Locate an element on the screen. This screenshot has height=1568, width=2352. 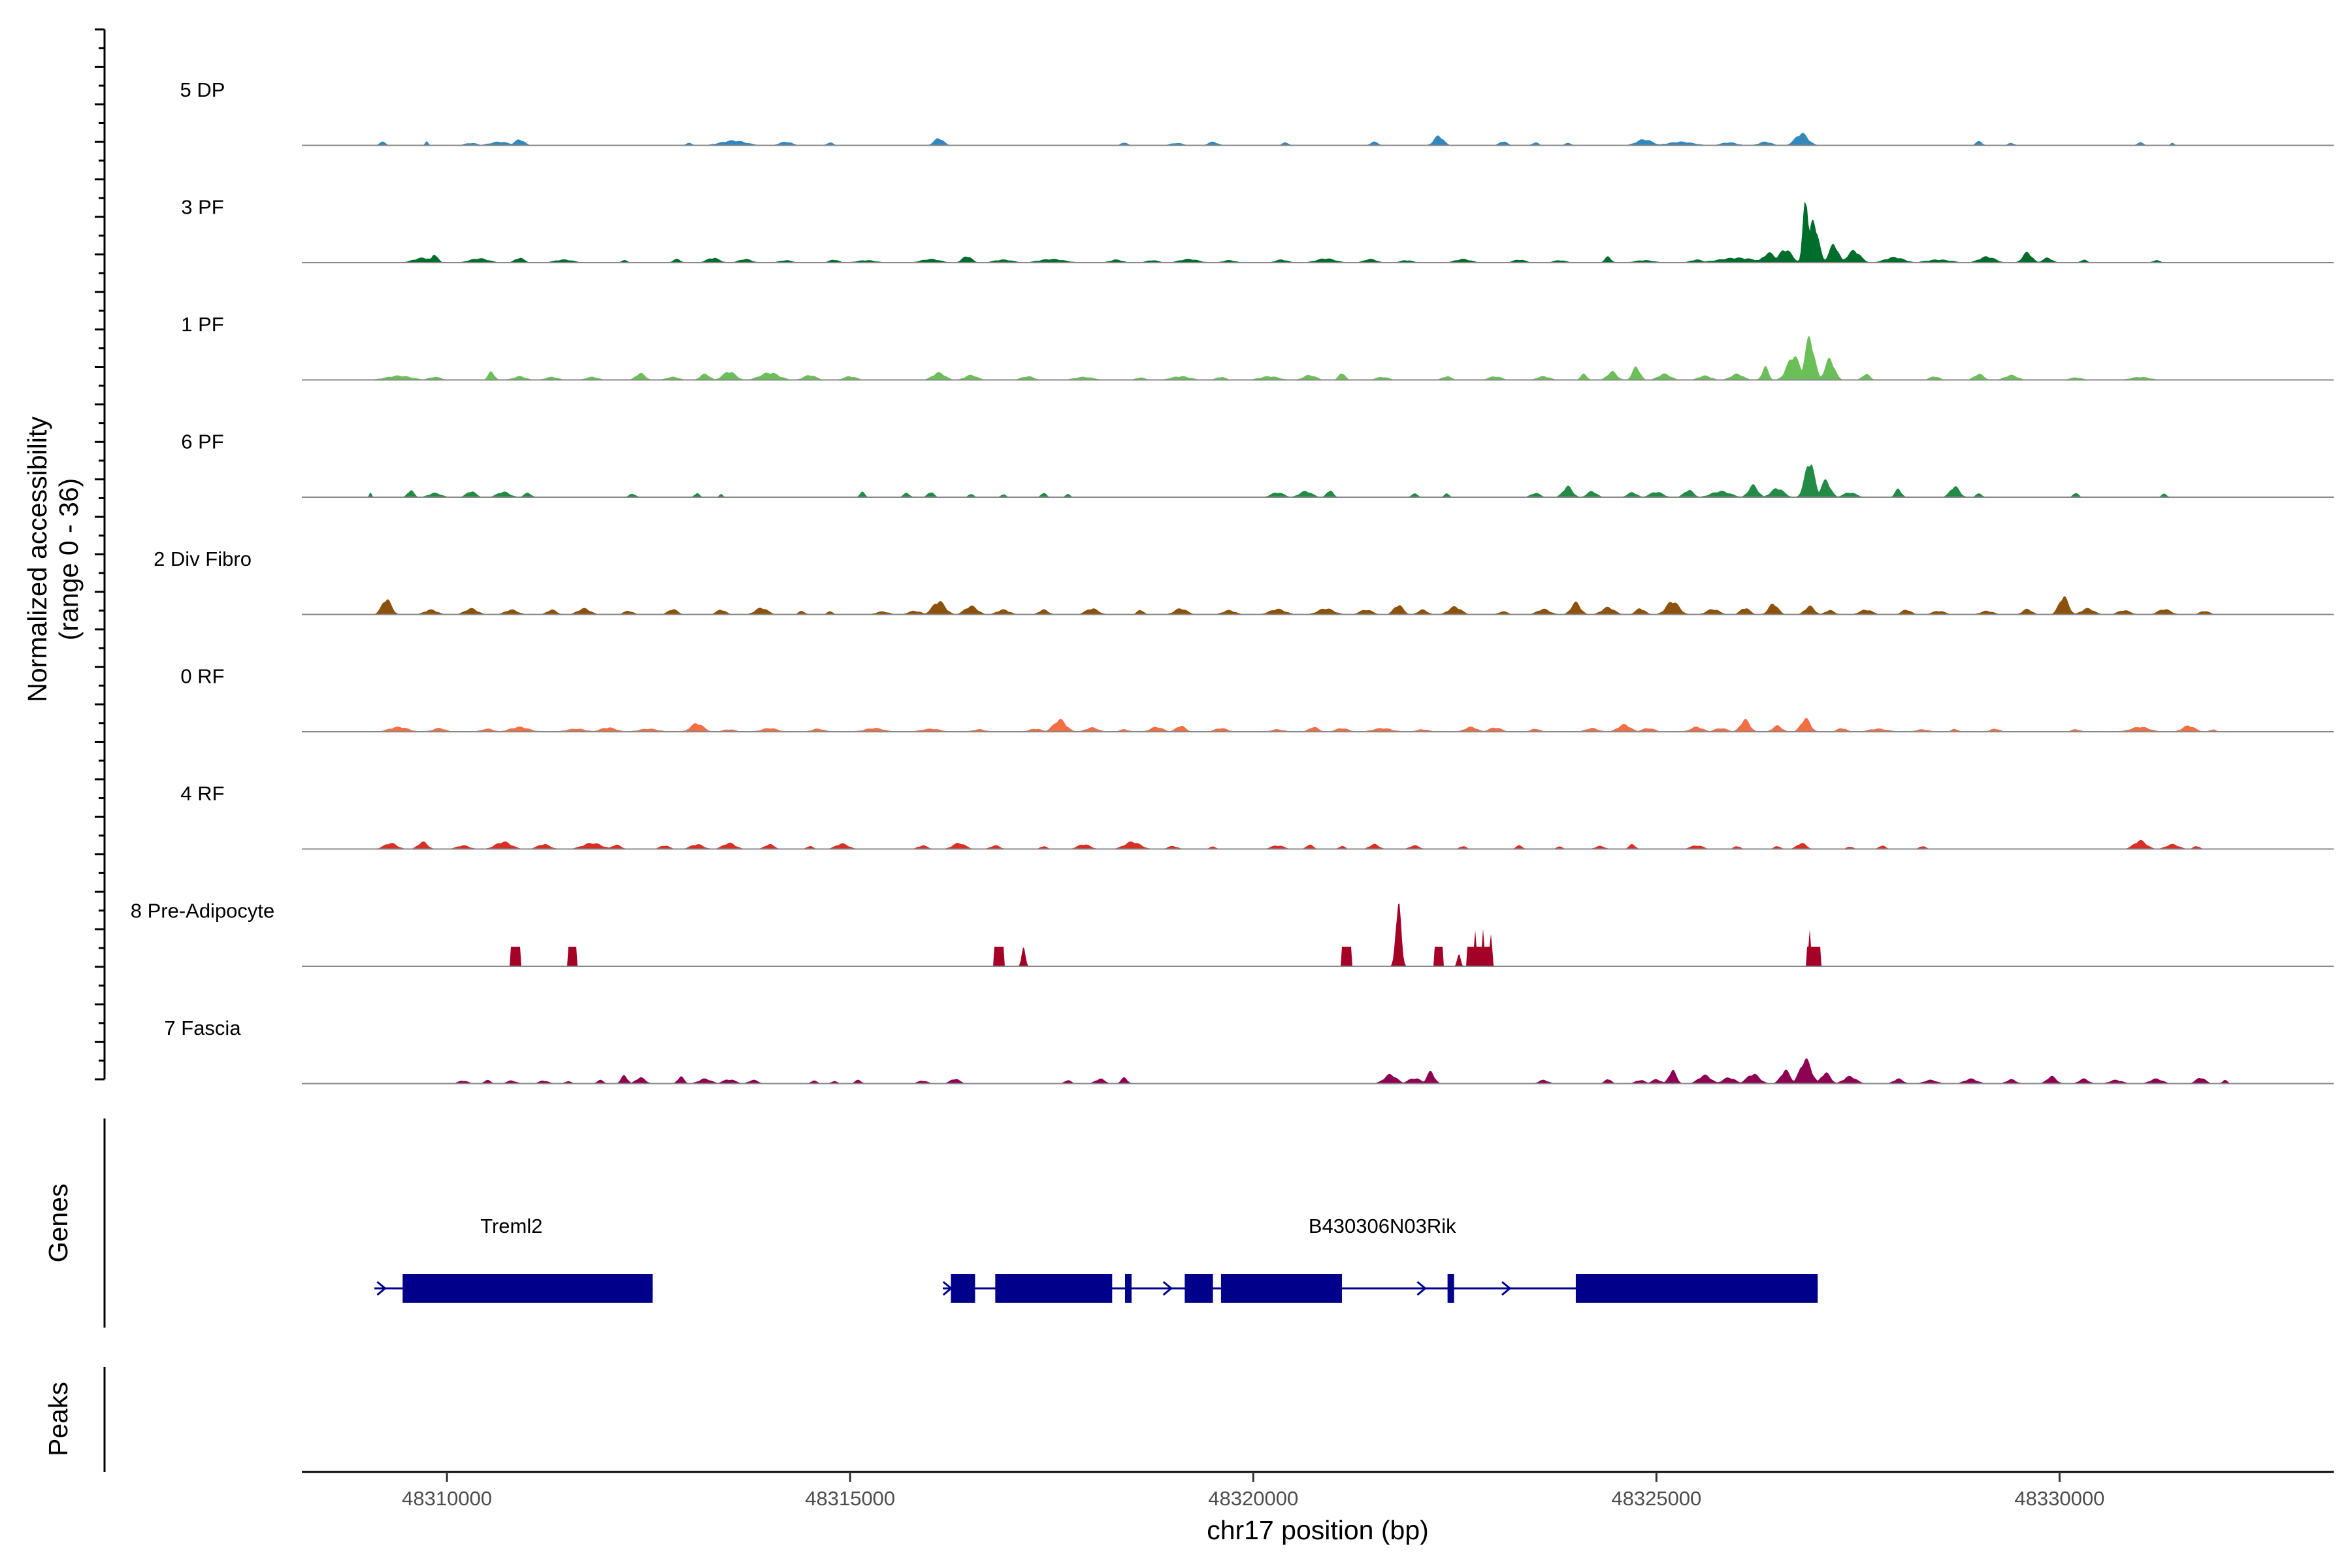
track-1-pf: 1 PF is located at coordinates (1257, 347).